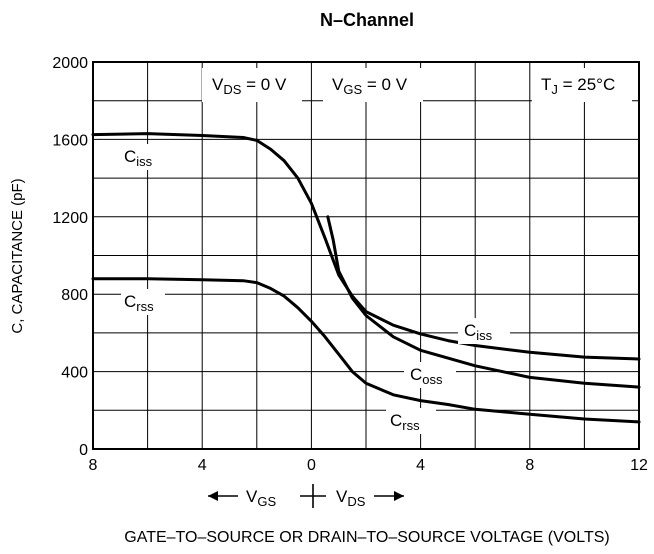 This screenshot has width=654, height=554. I want to click on annotation-box-vgs, so click(373, 85).